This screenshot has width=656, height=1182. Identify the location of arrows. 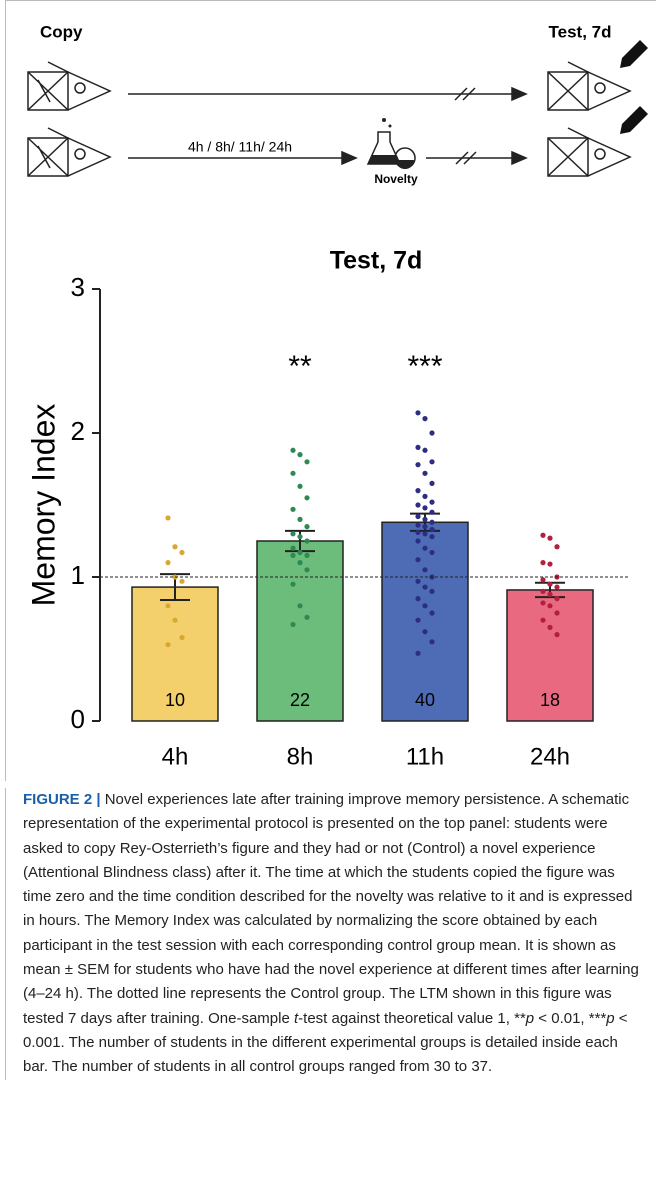
(328, 126).